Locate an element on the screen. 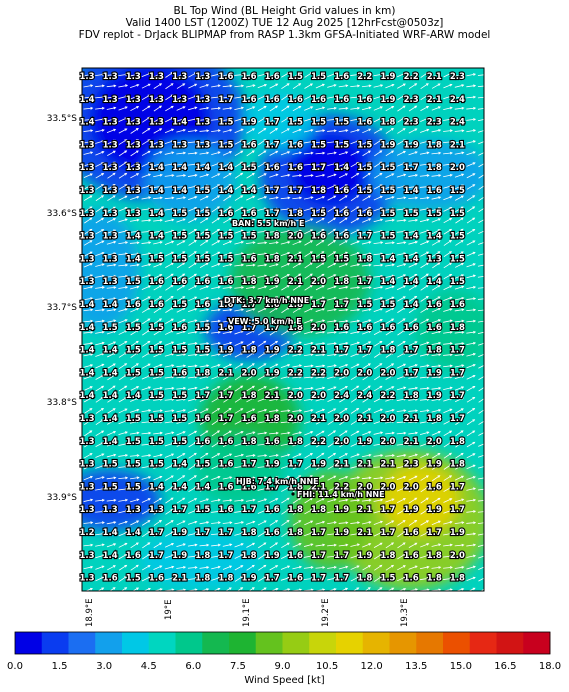 The height and width of the screenshot is (692, 569). colorbar-tick: 10.5 is located at coordinates (327, 666).